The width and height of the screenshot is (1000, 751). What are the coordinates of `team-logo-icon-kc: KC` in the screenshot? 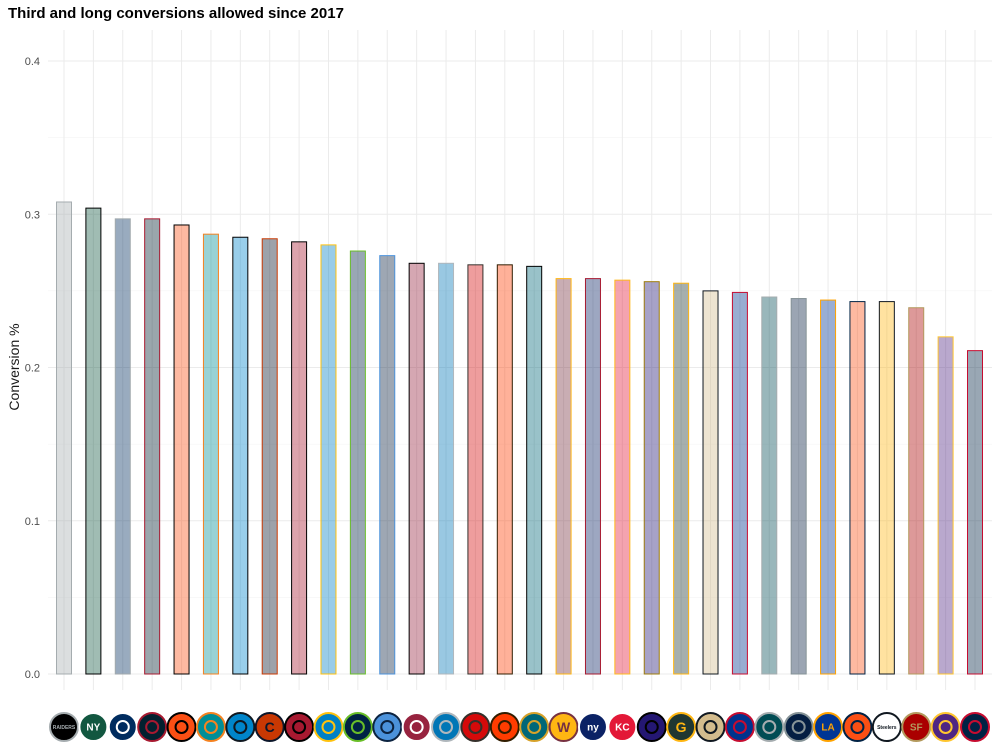 It's located at (622, 727).